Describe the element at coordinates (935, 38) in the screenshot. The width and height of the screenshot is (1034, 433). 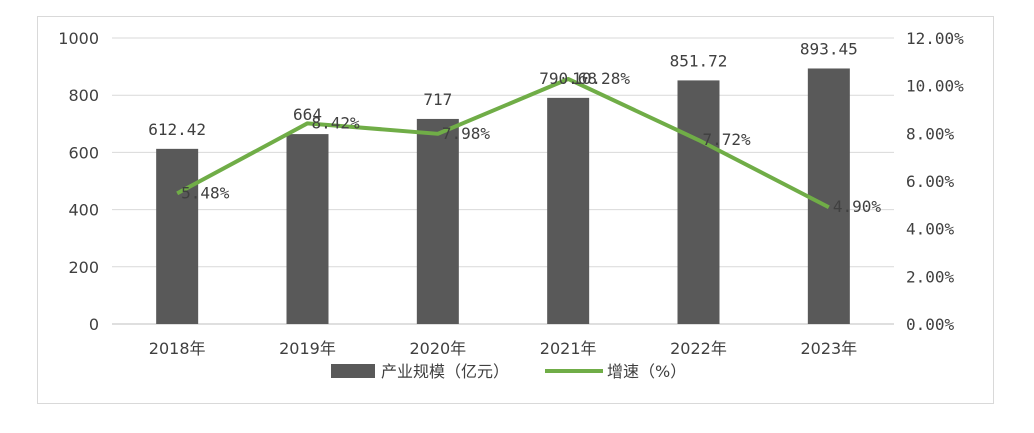
I see `right-axis-tick-label: 12.00%` at that location.